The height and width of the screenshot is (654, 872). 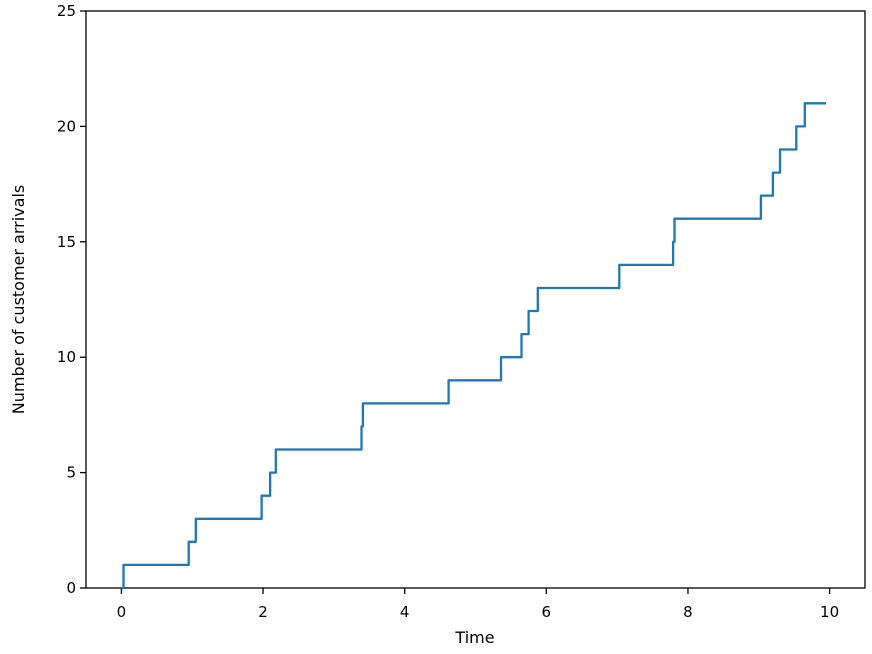 I want to click on y-tick-label: 20, so click(x=66, y=126).